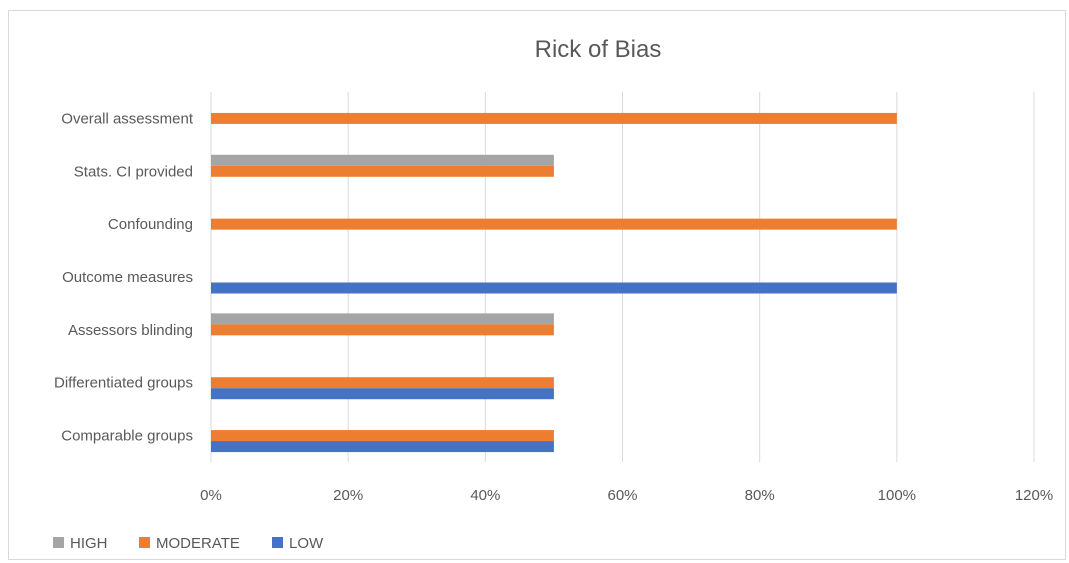 This screenshot has height=563, width=1069. What do you see at coordinates (89, 543) in the screenshot?
I see `legend-label-high: HIGH` at bounding box center [89, 543].